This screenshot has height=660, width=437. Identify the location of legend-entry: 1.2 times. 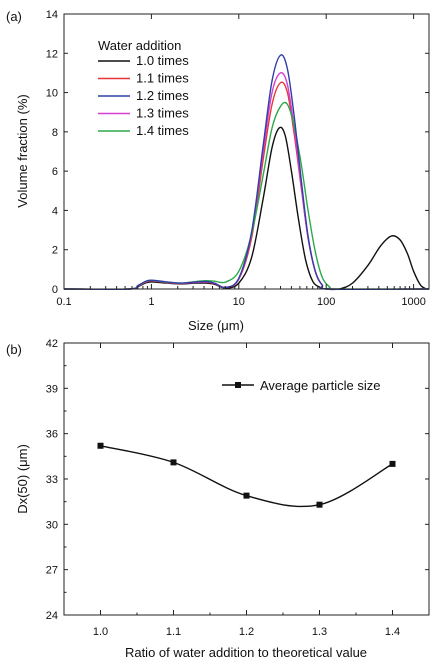
(162, 95).